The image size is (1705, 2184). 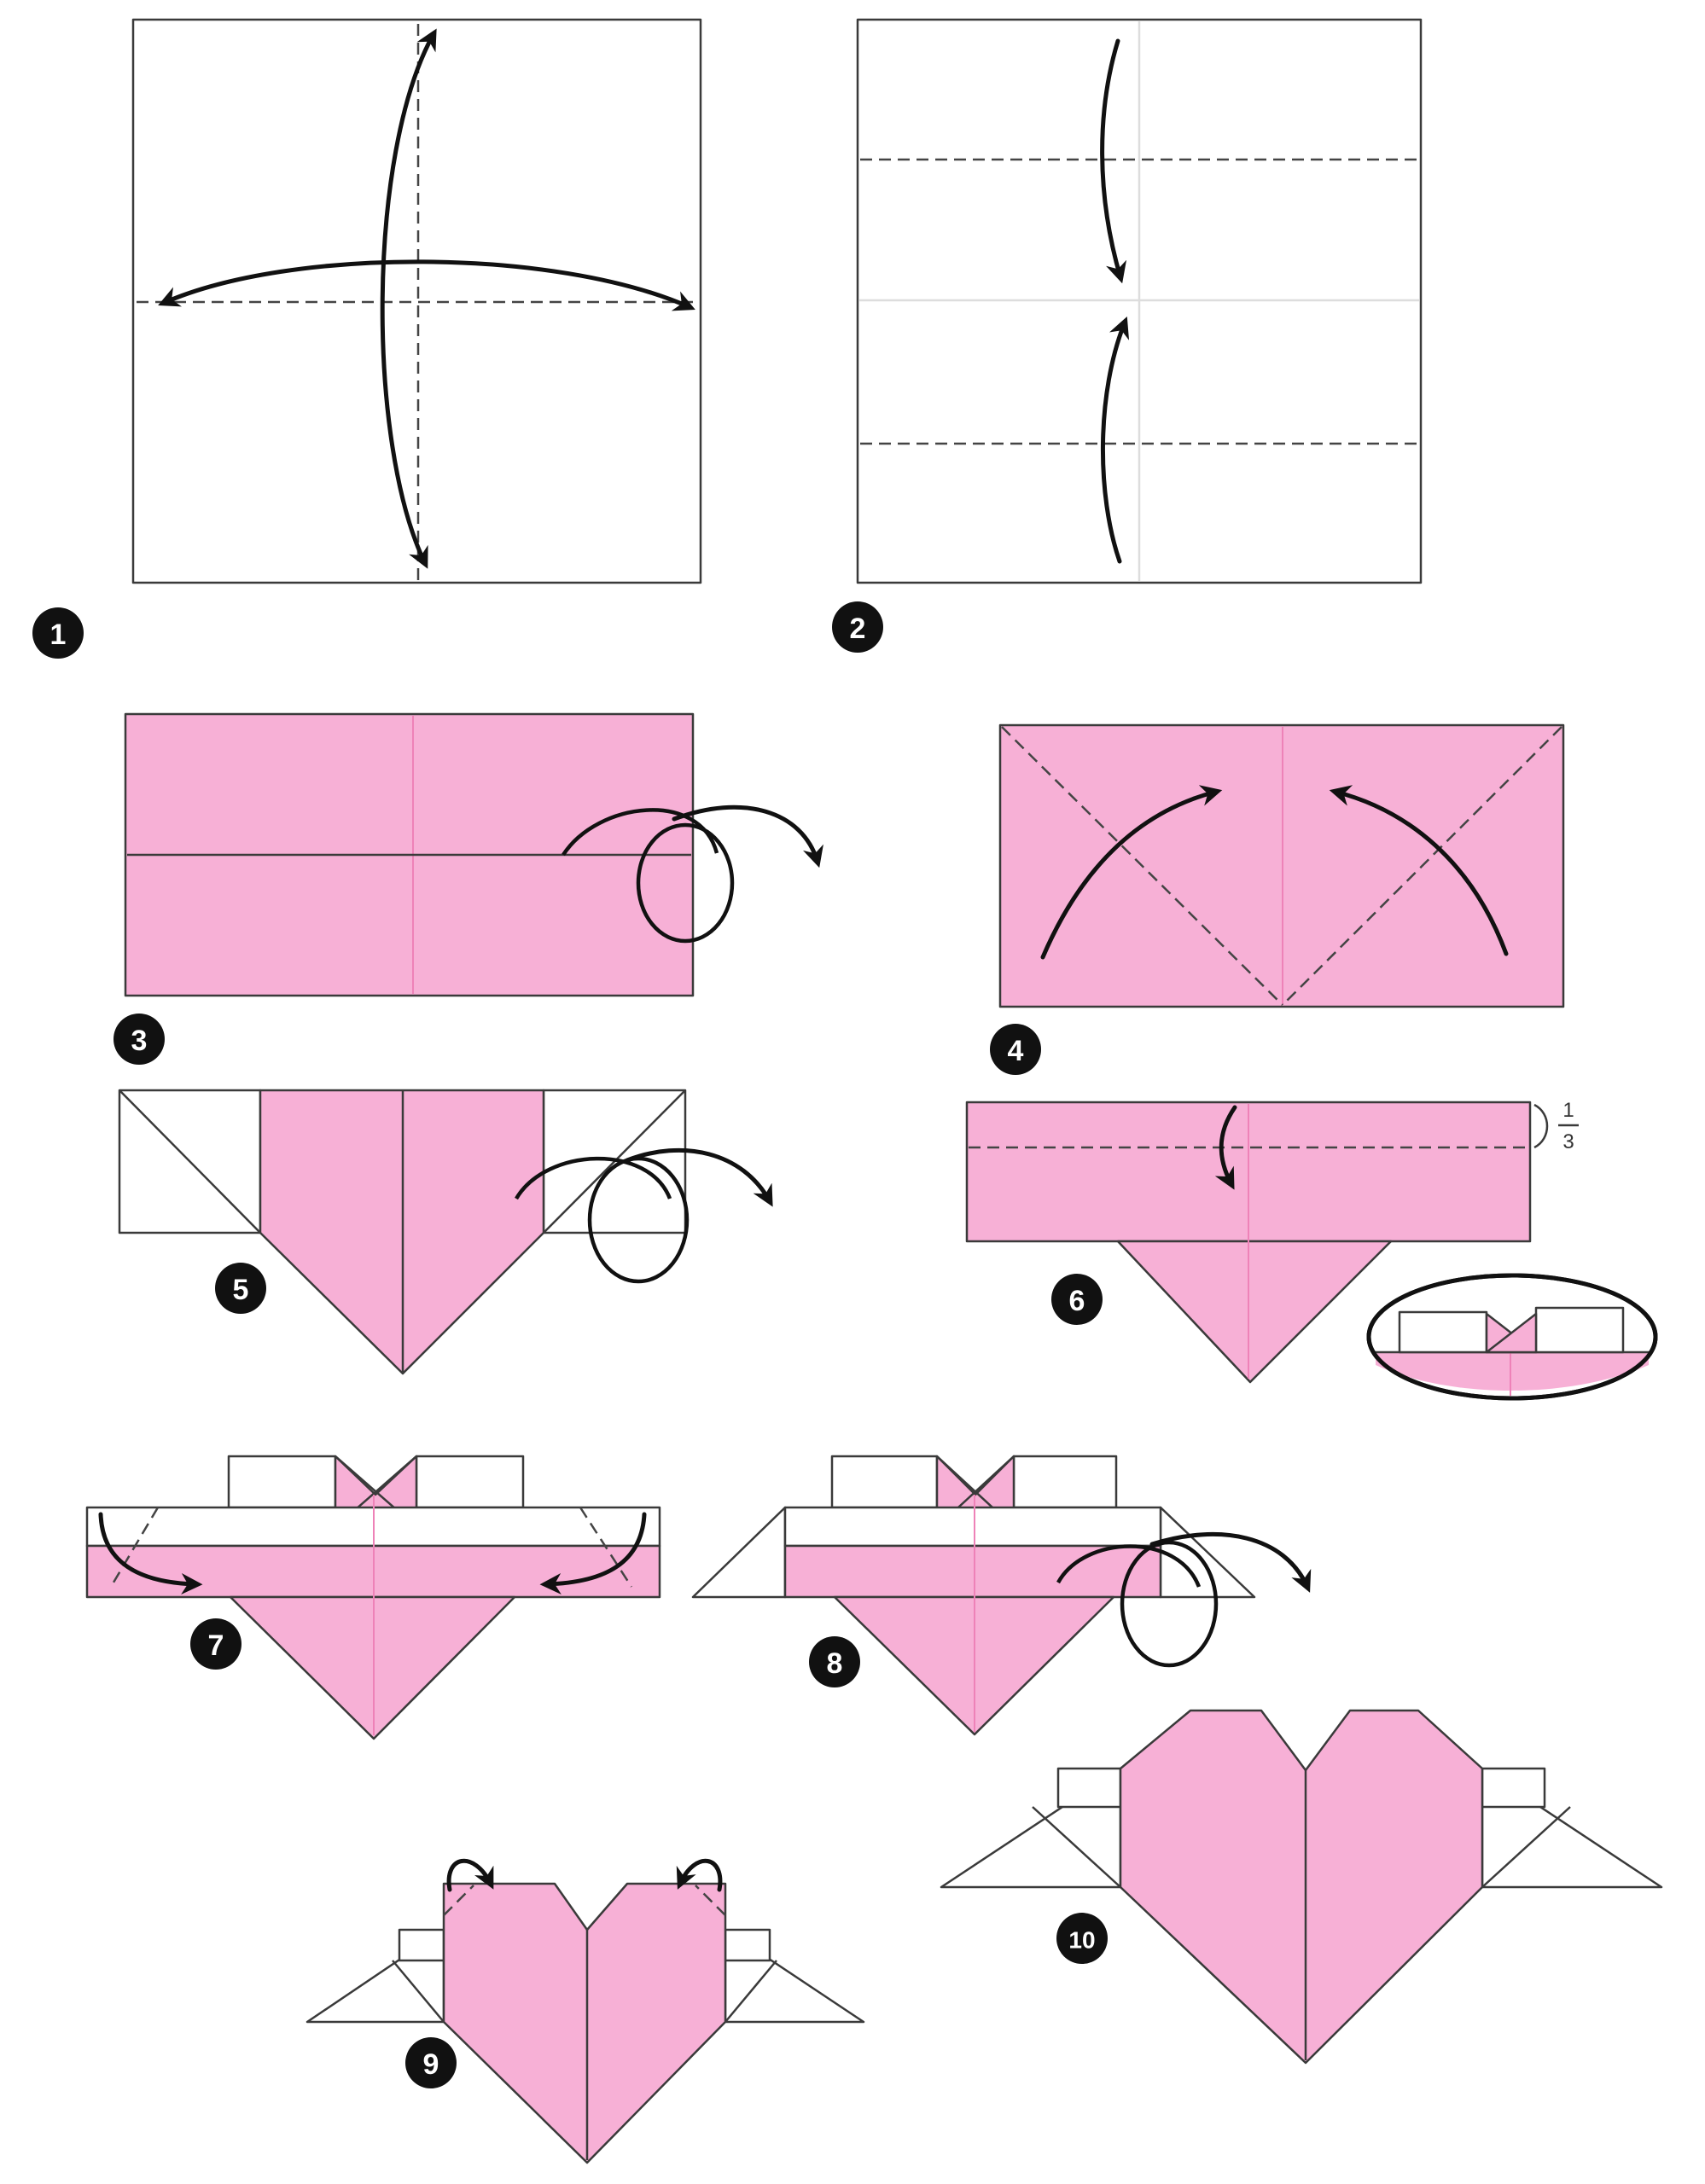 I want to click on zoom-detail, so click(x=1513, y=1336).